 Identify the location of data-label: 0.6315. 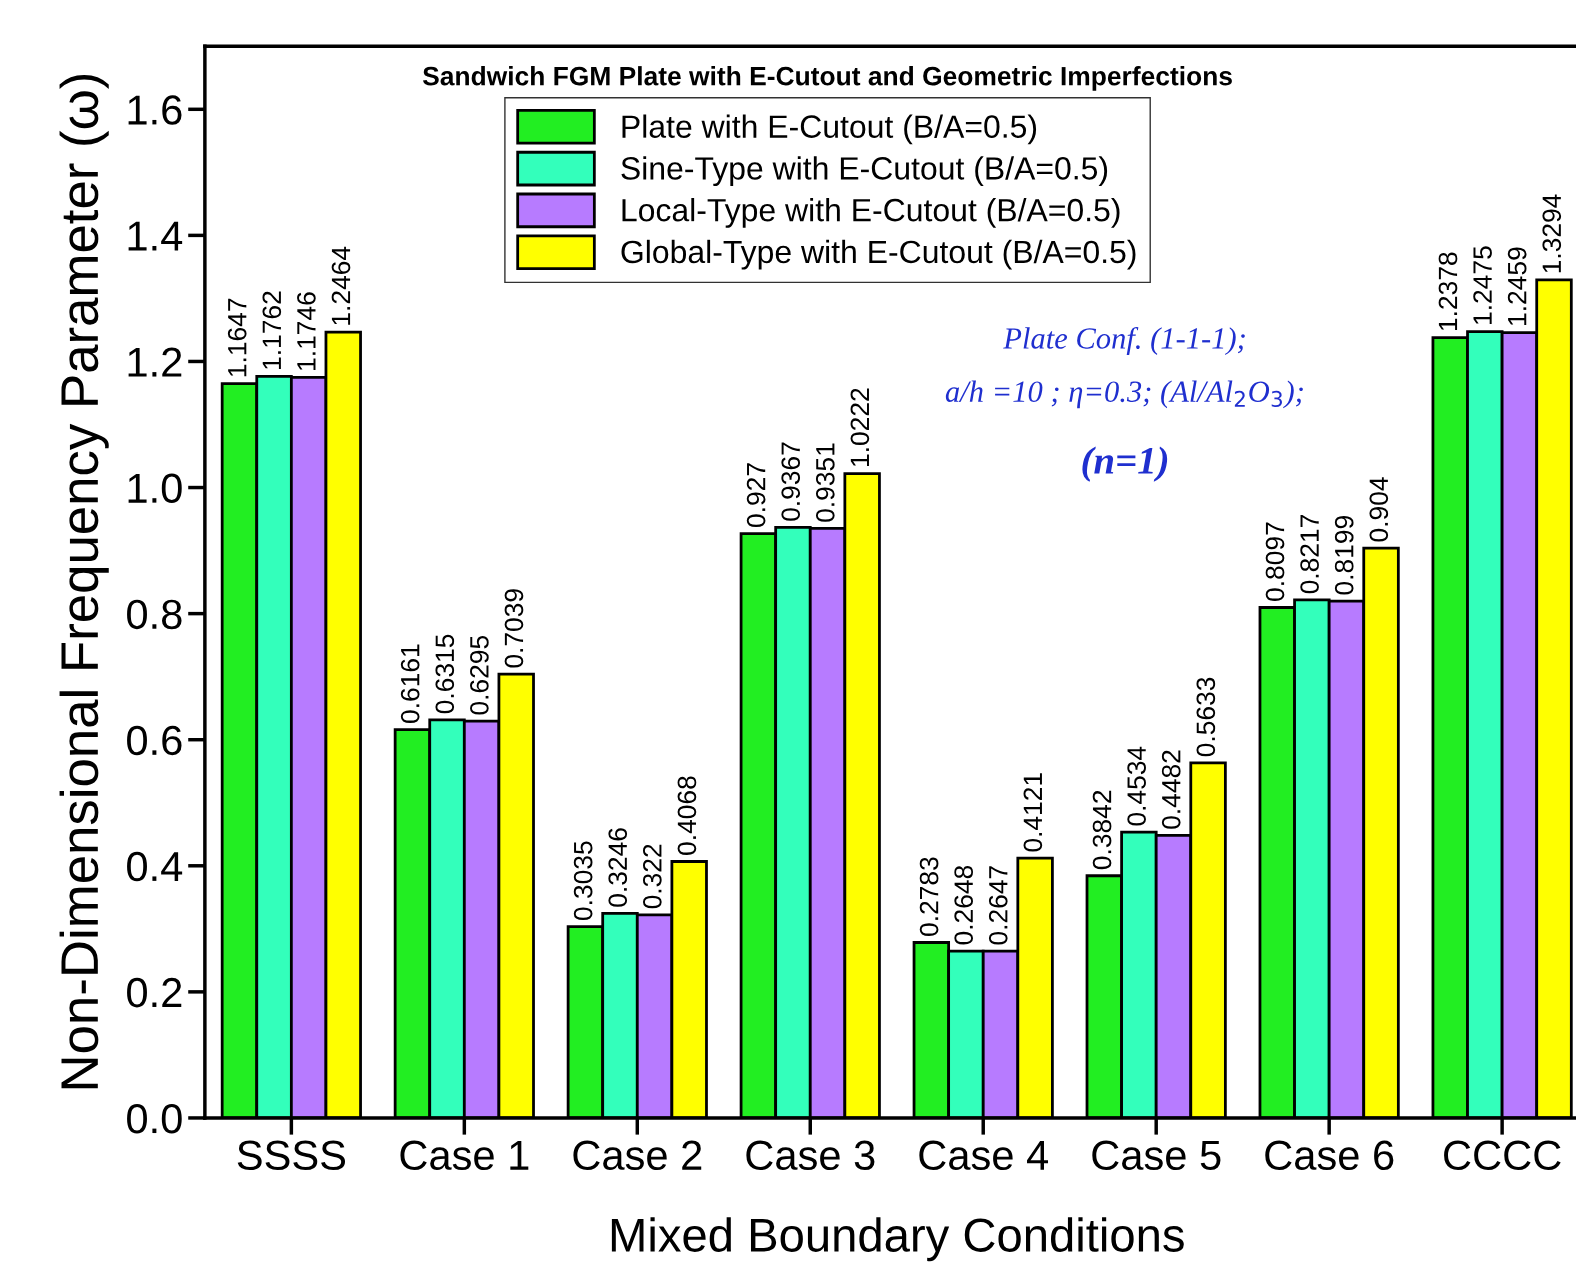
(445, 674).